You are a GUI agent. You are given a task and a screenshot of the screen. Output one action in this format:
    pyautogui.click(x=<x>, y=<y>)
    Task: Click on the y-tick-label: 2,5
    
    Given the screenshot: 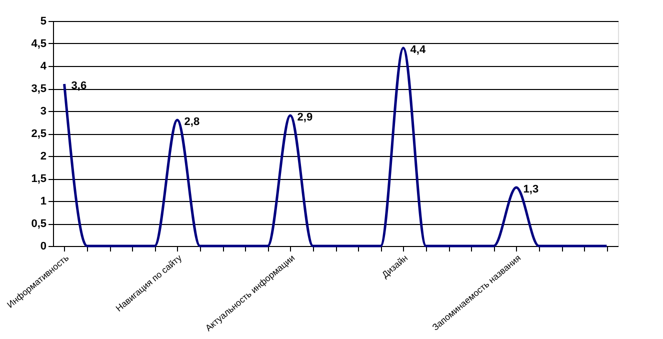 What is the action you would take?
    pyautogui.click(x=38, y=134)
    